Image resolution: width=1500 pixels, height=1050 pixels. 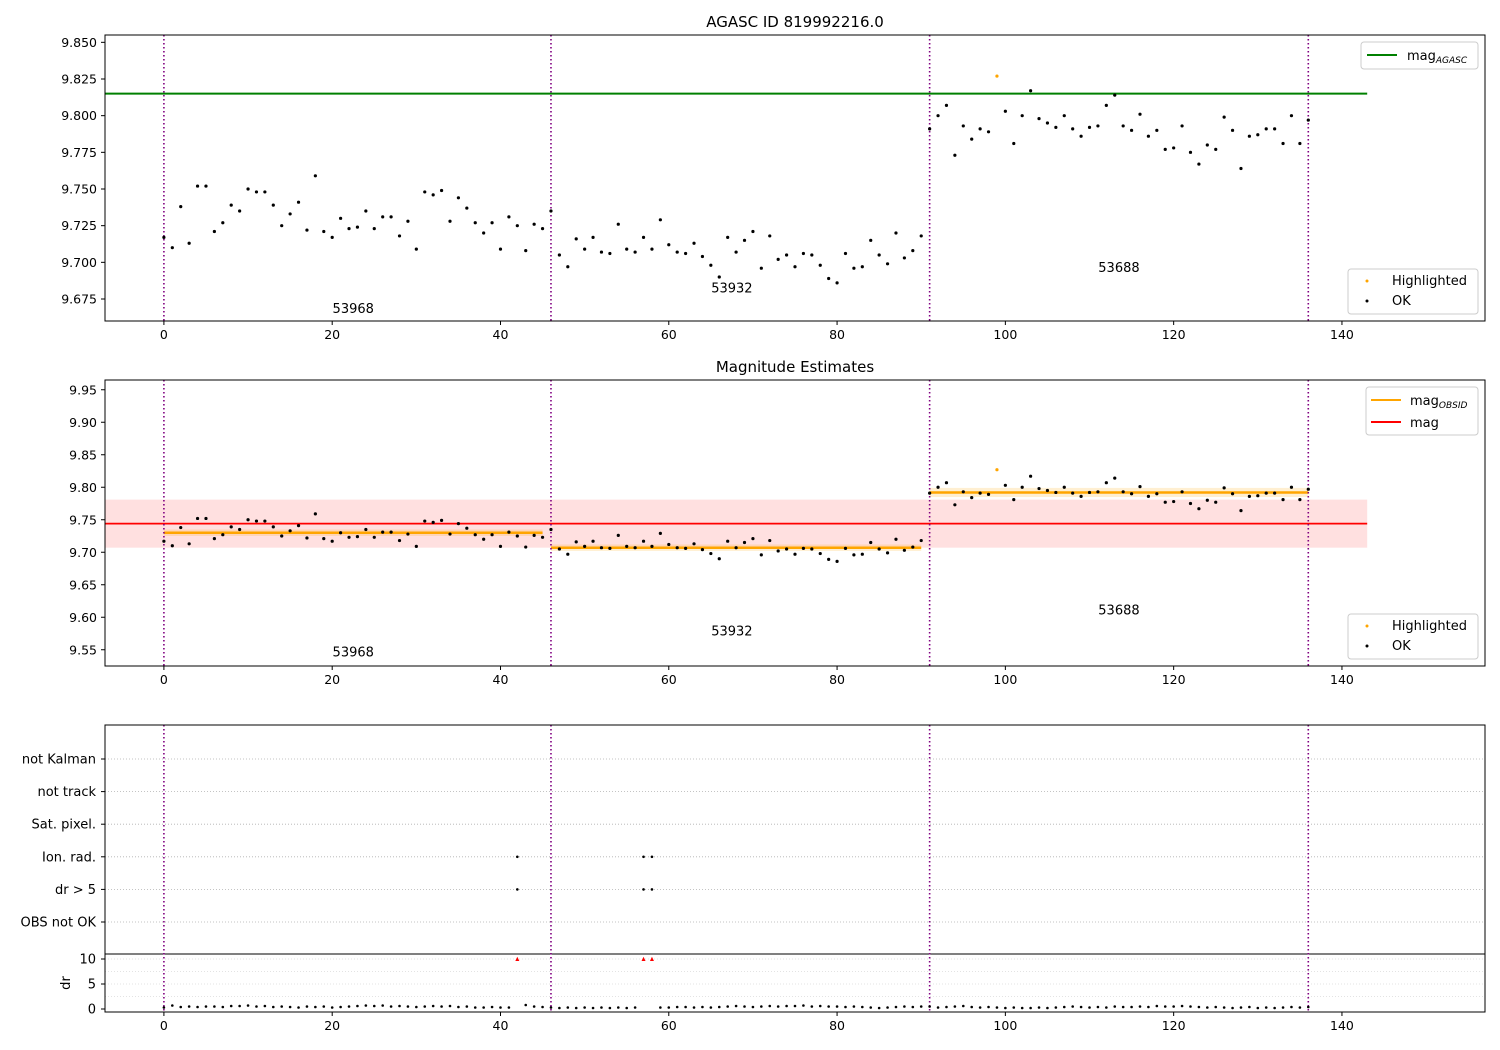 What do you see at coordinates (1401, 301) in the screenshot?
I see `legend-ok-label: OK` at bounding box center [1401, 301].